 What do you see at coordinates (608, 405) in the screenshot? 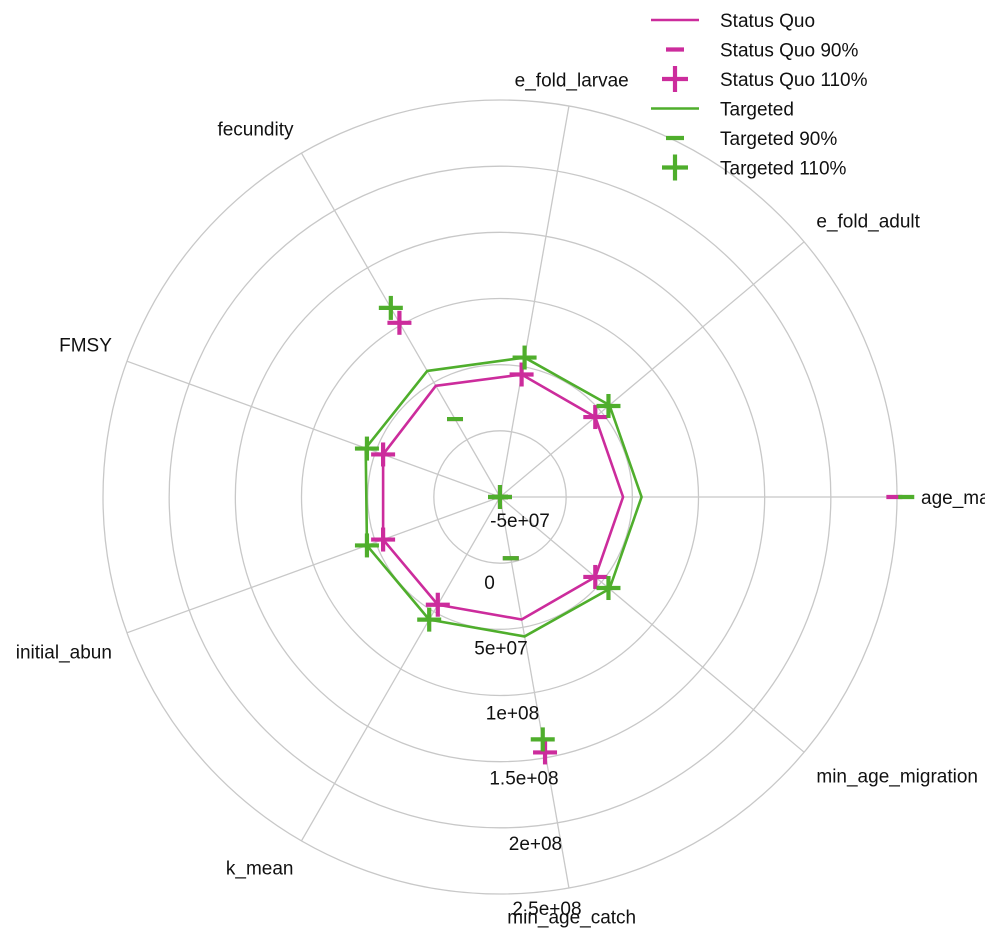
I see `point-targeted-110-e-fold-adult` at bounding box center [608, 405].